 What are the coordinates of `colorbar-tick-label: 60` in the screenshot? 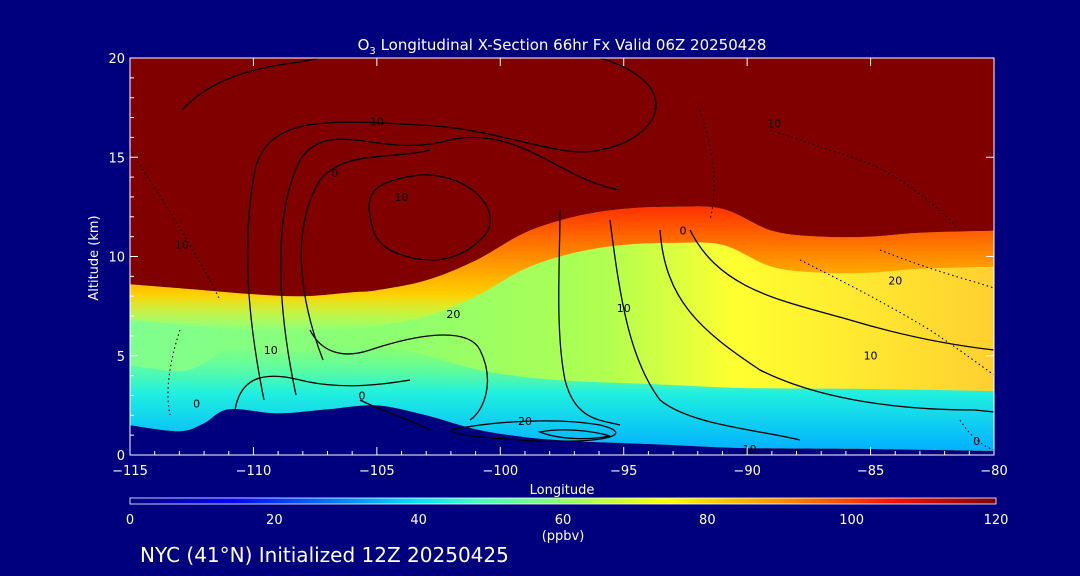 It's located at (563, 520).